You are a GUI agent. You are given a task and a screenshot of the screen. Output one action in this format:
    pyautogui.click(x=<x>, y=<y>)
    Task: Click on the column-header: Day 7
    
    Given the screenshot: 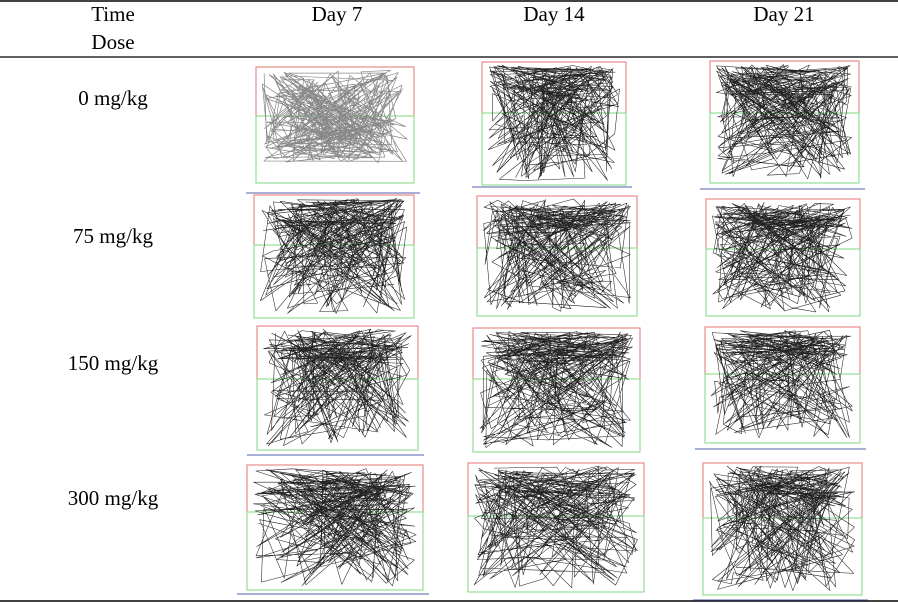 What is the action you would take?
    pyautogui.click(x=337, y=14)
    